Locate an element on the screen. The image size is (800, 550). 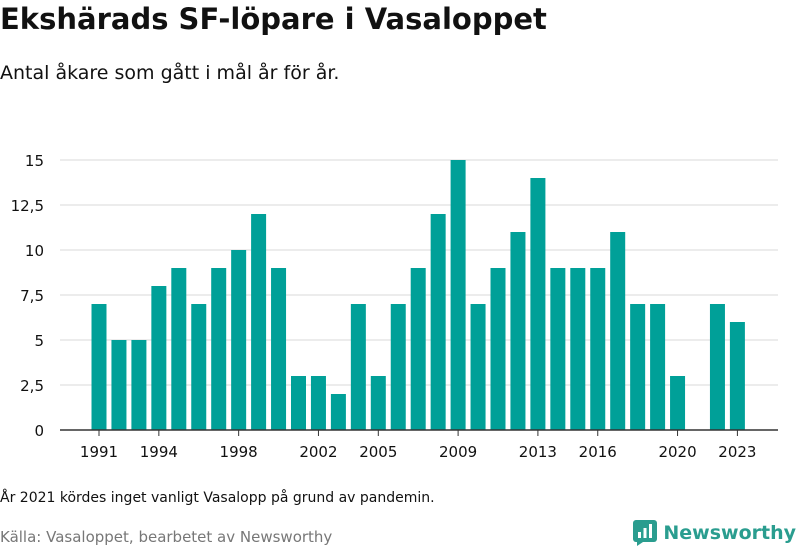
x-tick-label: 2005 is located at coordinates (378, 452).